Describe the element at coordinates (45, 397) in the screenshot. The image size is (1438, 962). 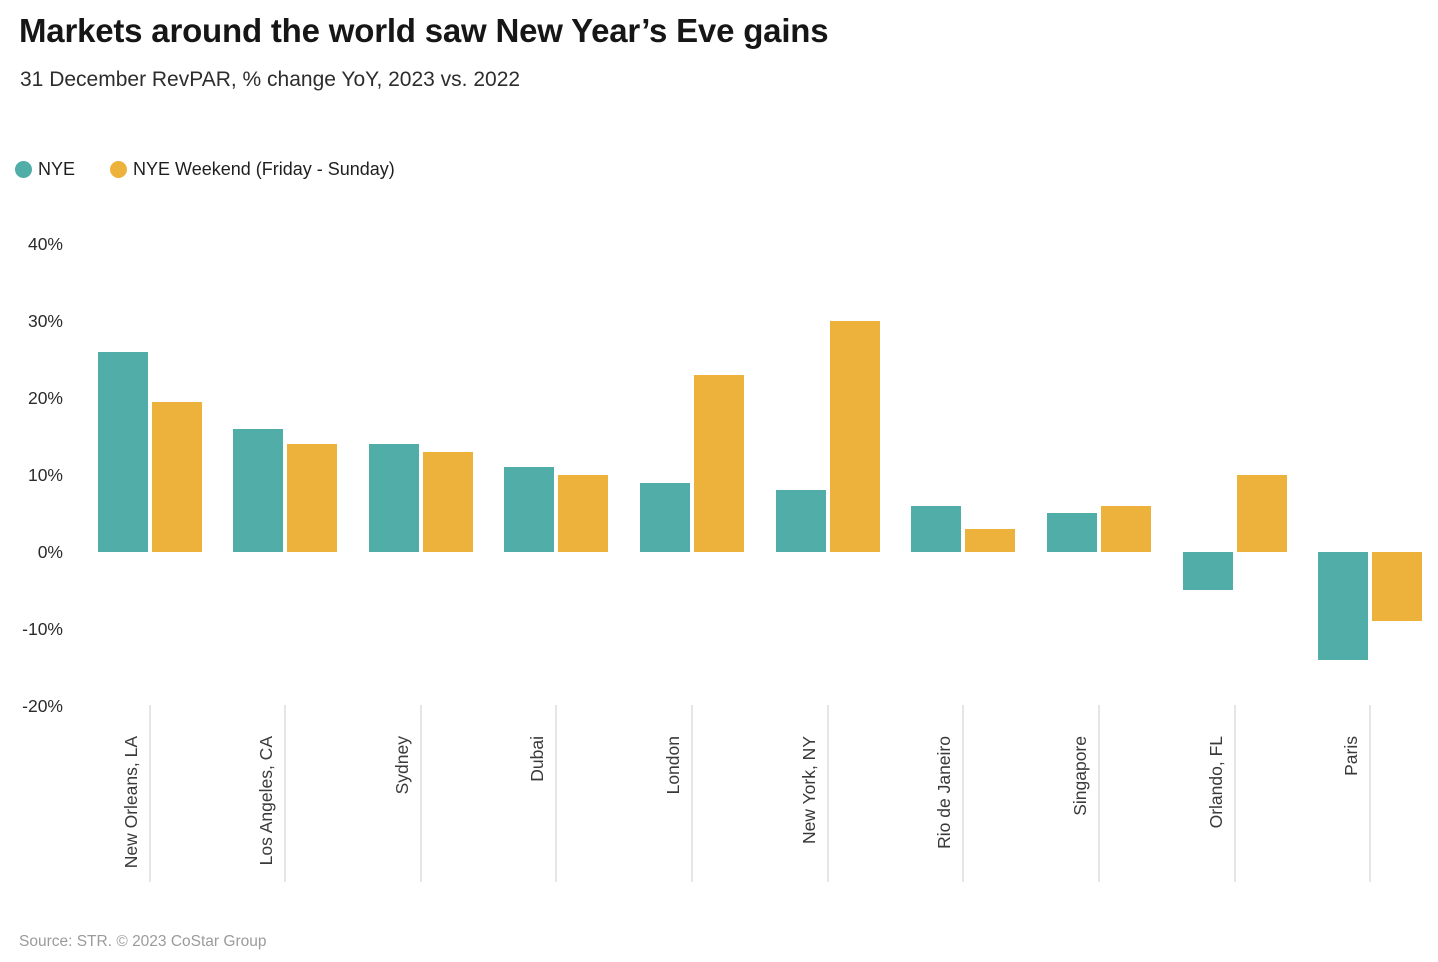
I see `y-axis-tick-label: 20%` at that location.